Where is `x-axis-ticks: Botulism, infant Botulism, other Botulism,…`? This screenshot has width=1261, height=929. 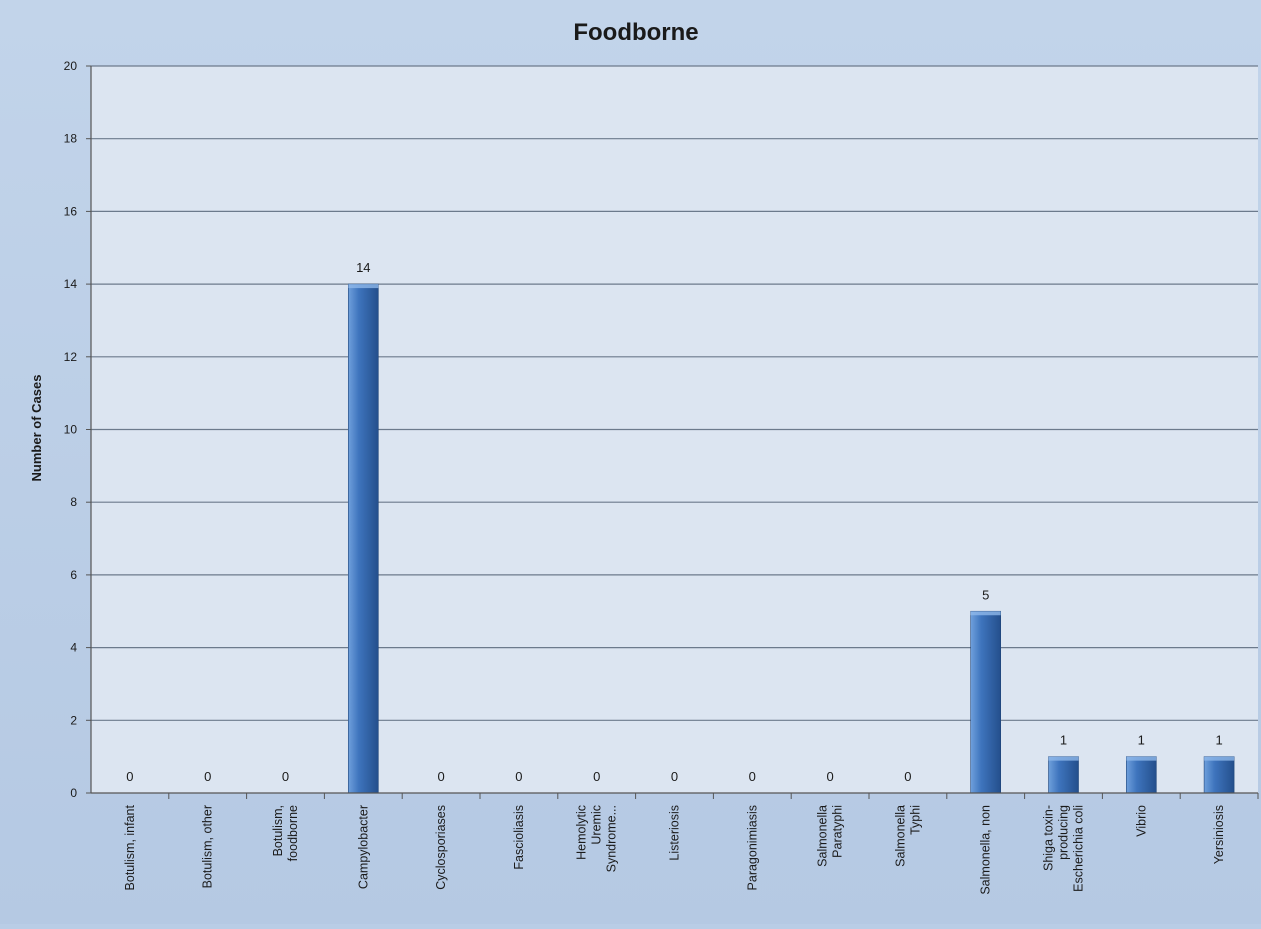
x-axis-ticks: Botulism, infant Botulism, other Botulism,… is located at coordinates (691, 844).